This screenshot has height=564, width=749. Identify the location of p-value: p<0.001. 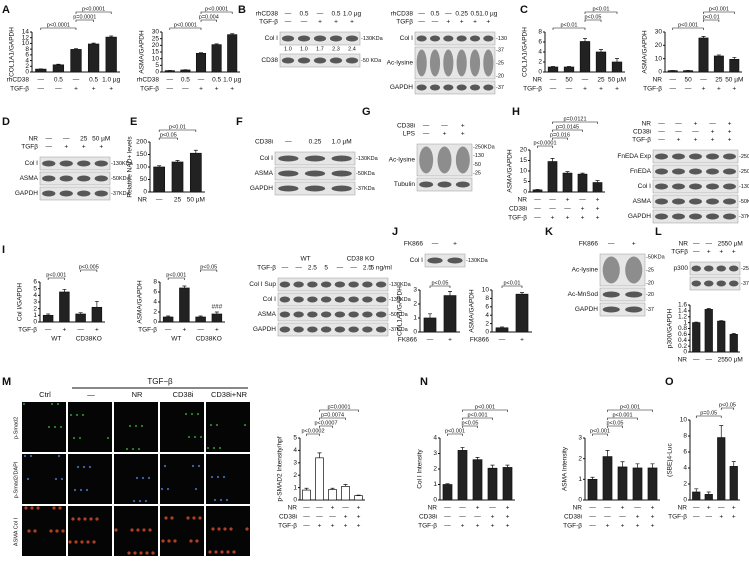
(688, 25).